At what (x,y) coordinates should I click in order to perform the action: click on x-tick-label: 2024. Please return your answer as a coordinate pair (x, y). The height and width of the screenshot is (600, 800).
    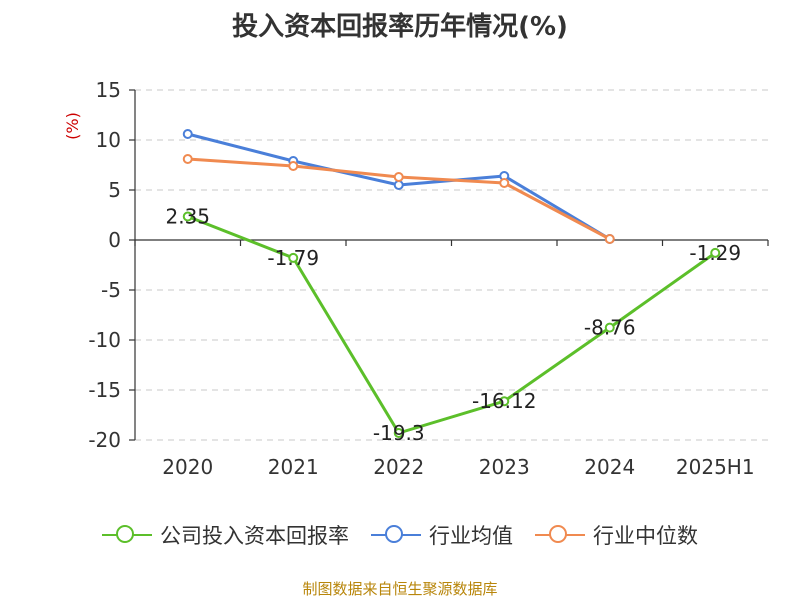
    Looking at the image, I should click on (609, 467).